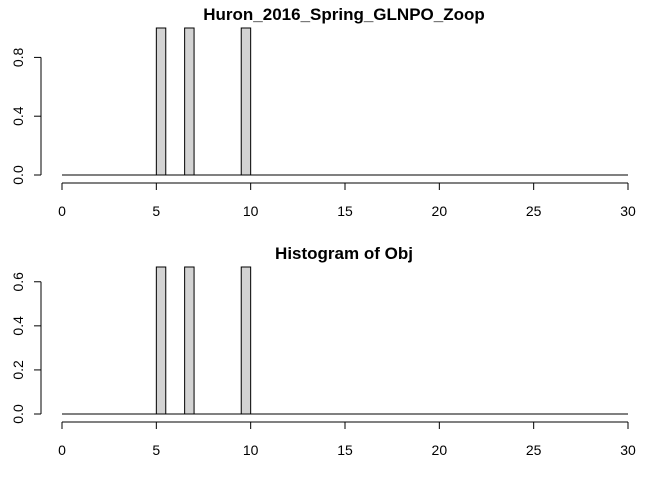 This screenshot has width=672, height=480. What do you see at coordinates (18, 282) in the screenshot?
I see `y-tick-label: 0.6` at bounding box center [18, 282].